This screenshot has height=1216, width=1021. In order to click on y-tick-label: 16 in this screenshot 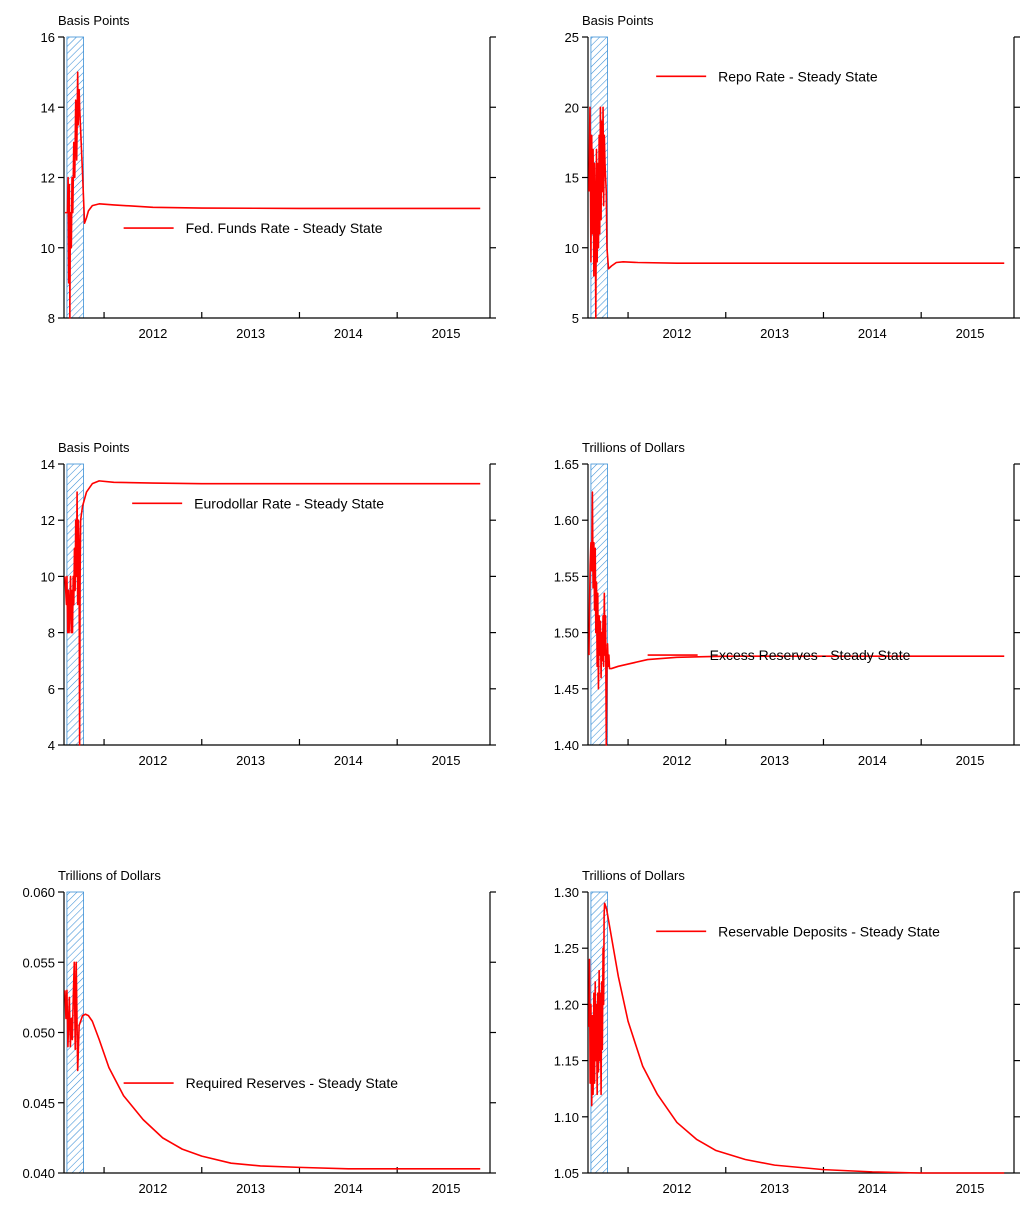, I will do `click(48, 37)`.